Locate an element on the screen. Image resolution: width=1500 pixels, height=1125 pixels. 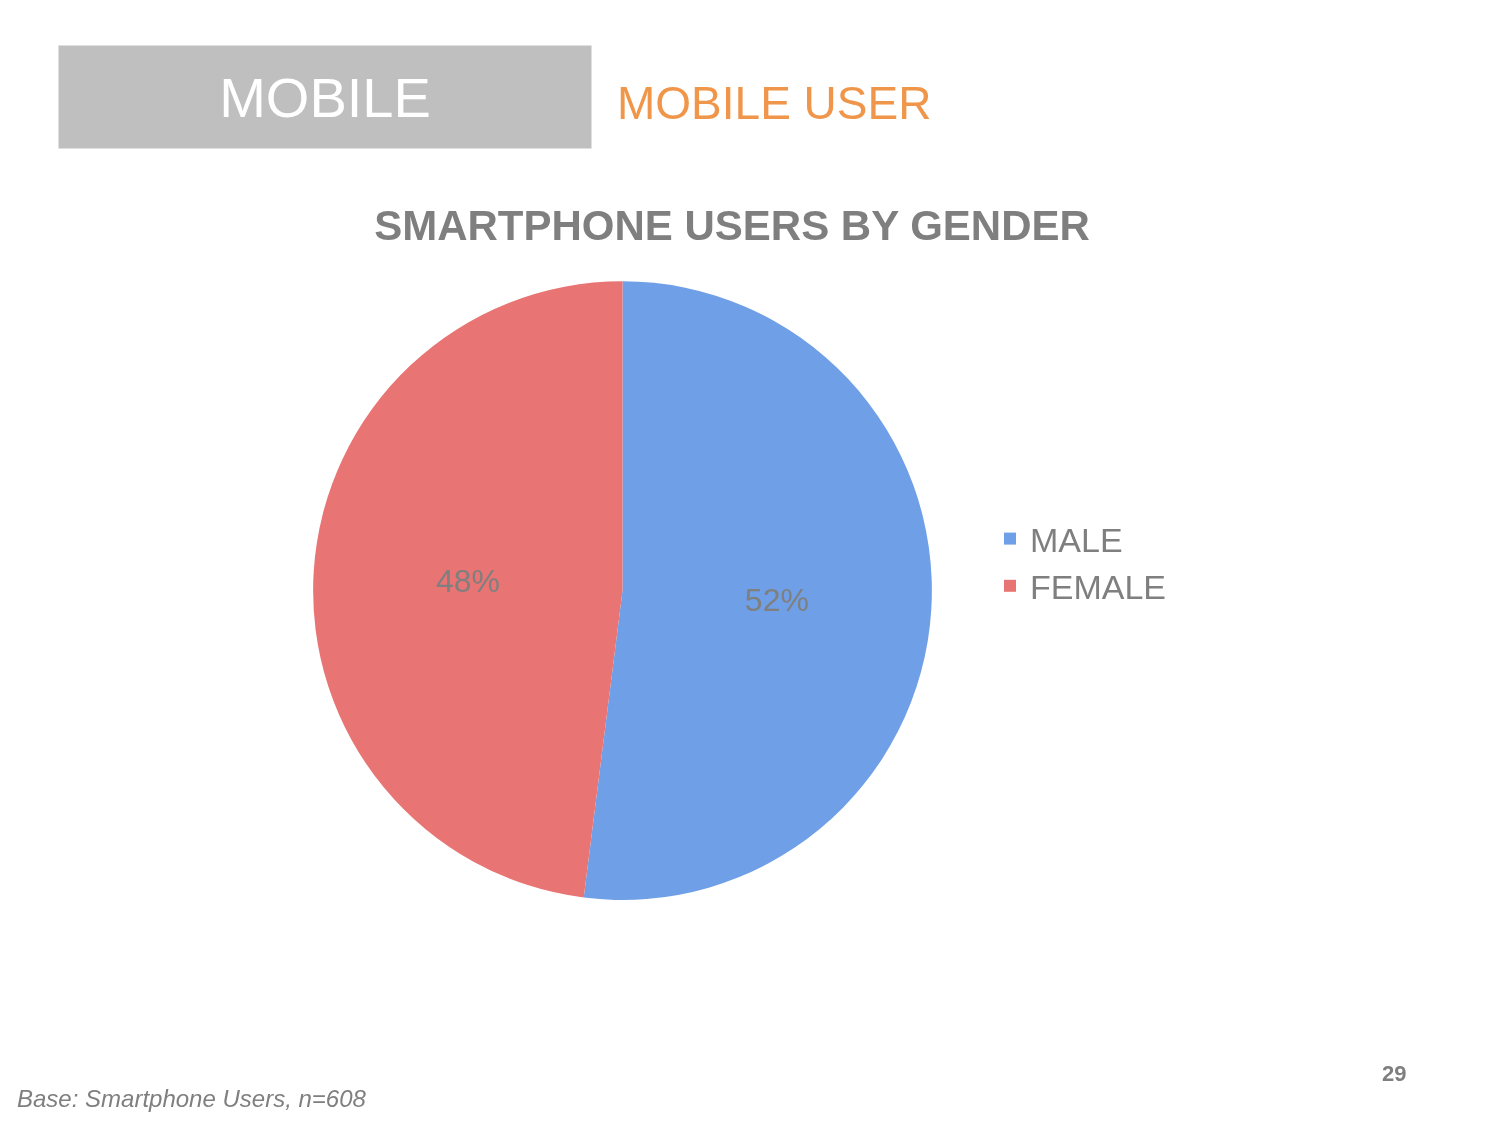
legend-label: FEMALE is located at coordinates (1098, 587).